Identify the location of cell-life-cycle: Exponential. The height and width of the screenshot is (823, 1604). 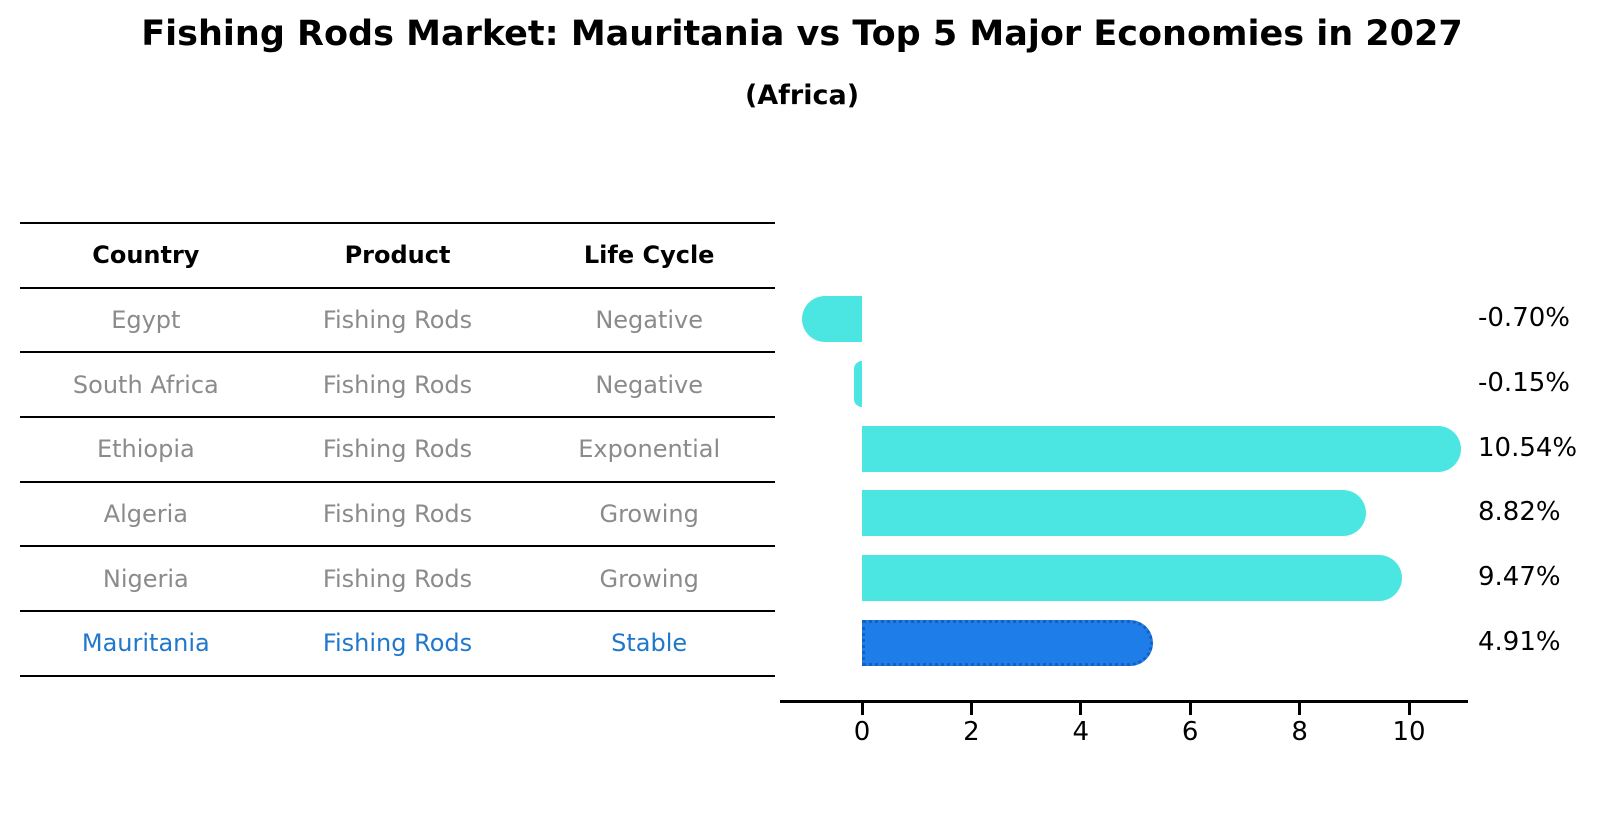
(649, 449).